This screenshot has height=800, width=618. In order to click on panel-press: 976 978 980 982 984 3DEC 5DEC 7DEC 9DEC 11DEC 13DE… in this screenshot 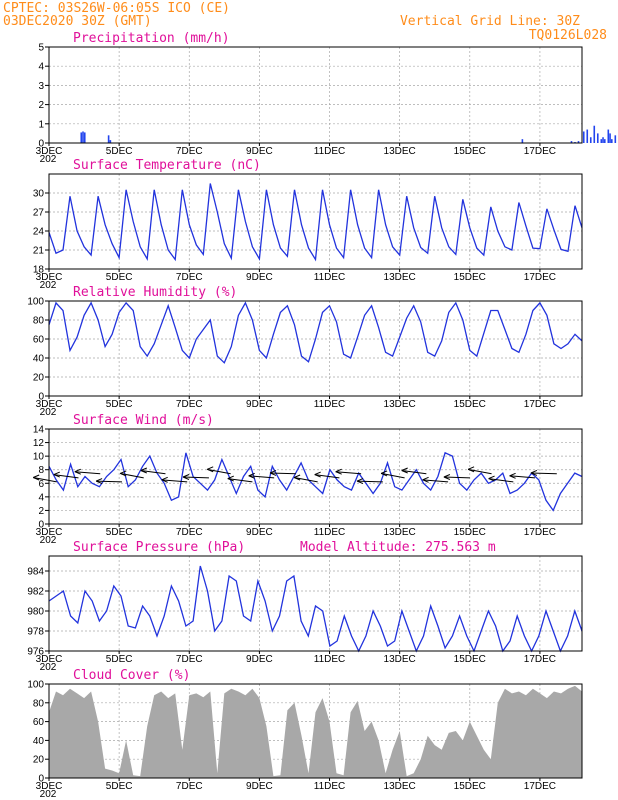, I will do `click(305, 606)`.